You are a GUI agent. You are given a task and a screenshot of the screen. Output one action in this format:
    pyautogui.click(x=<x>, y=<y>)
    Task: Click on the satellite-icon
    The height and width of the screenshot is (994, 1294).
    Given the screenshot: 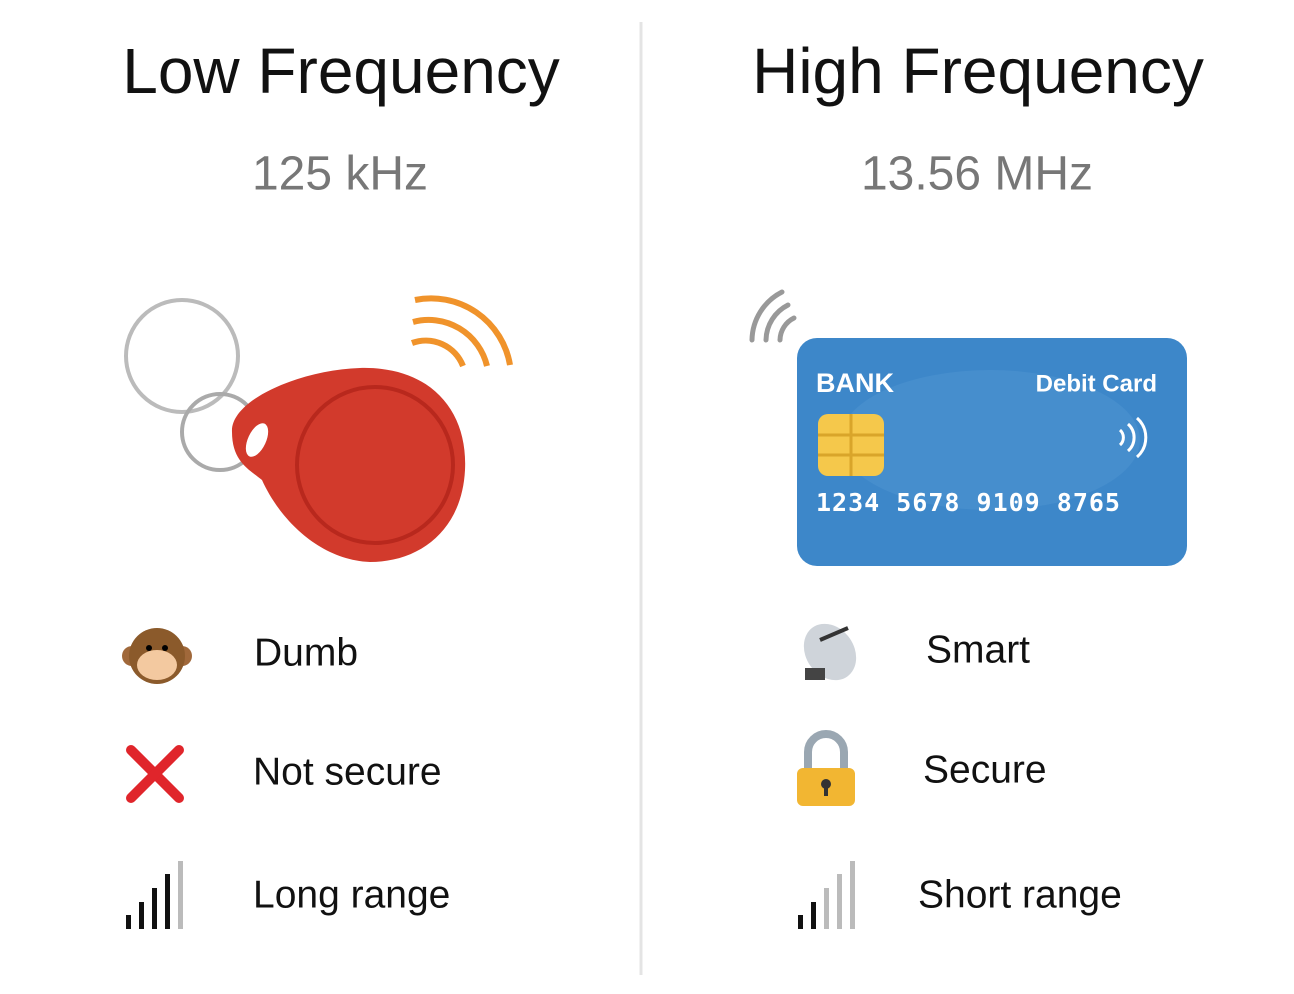 What is the action you would take?
    pyautogui.click(x=830, y=652)
    